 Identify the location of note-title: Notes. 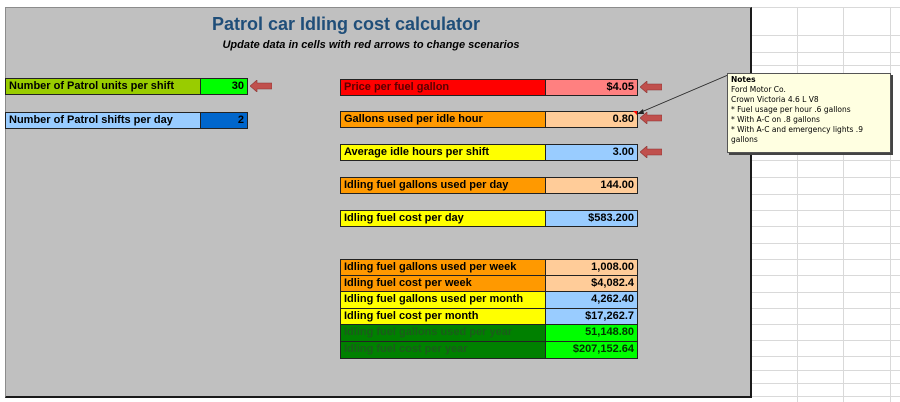
(743, 79).